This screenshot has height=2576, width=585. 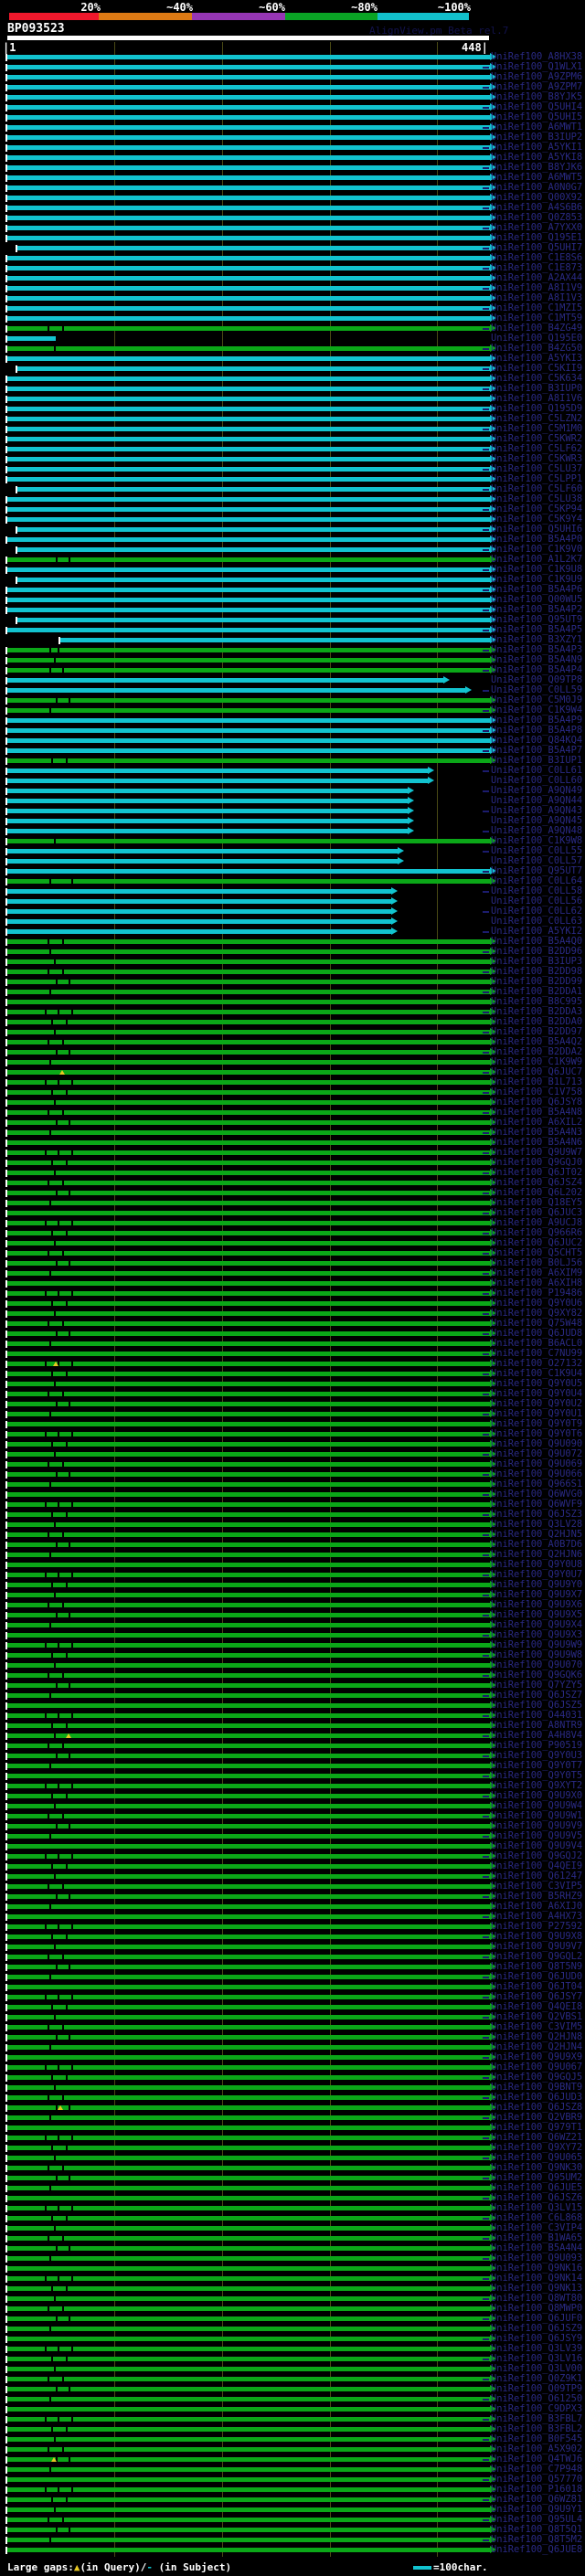 What do you see at coordinates (537, 388) in the screenshot?
I see `hit-label: UniRef100_B3IUP0` at bounding box center [537, 388].